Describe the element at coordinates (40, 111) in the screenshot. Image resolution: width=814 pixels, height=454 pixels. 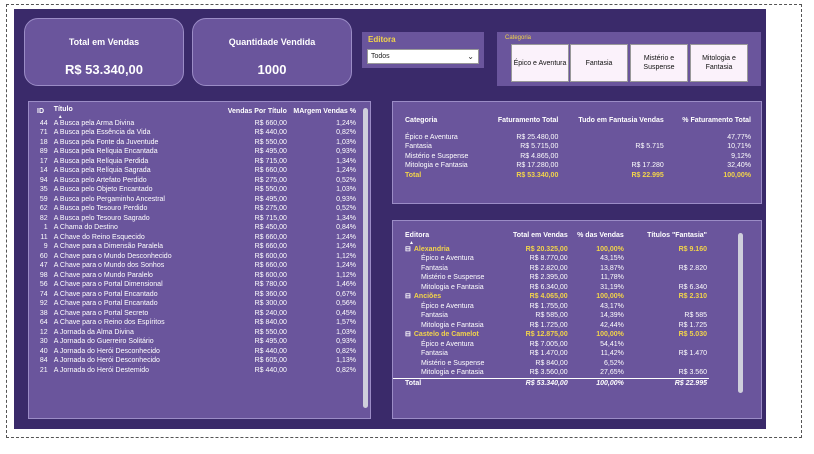
I see `col-header-id: ID` at that location.